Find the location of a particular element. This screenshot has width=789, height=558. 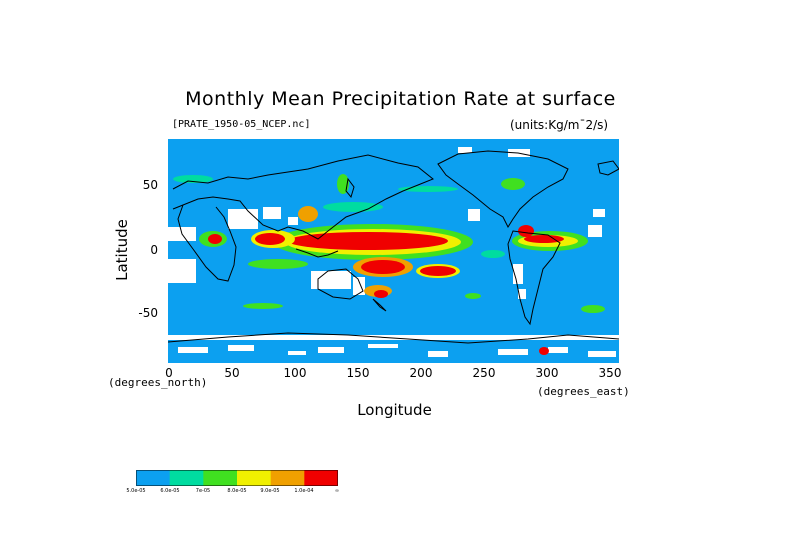

colorbar-tick-label: 5.0e-05 is located at coordinates (136, 491).